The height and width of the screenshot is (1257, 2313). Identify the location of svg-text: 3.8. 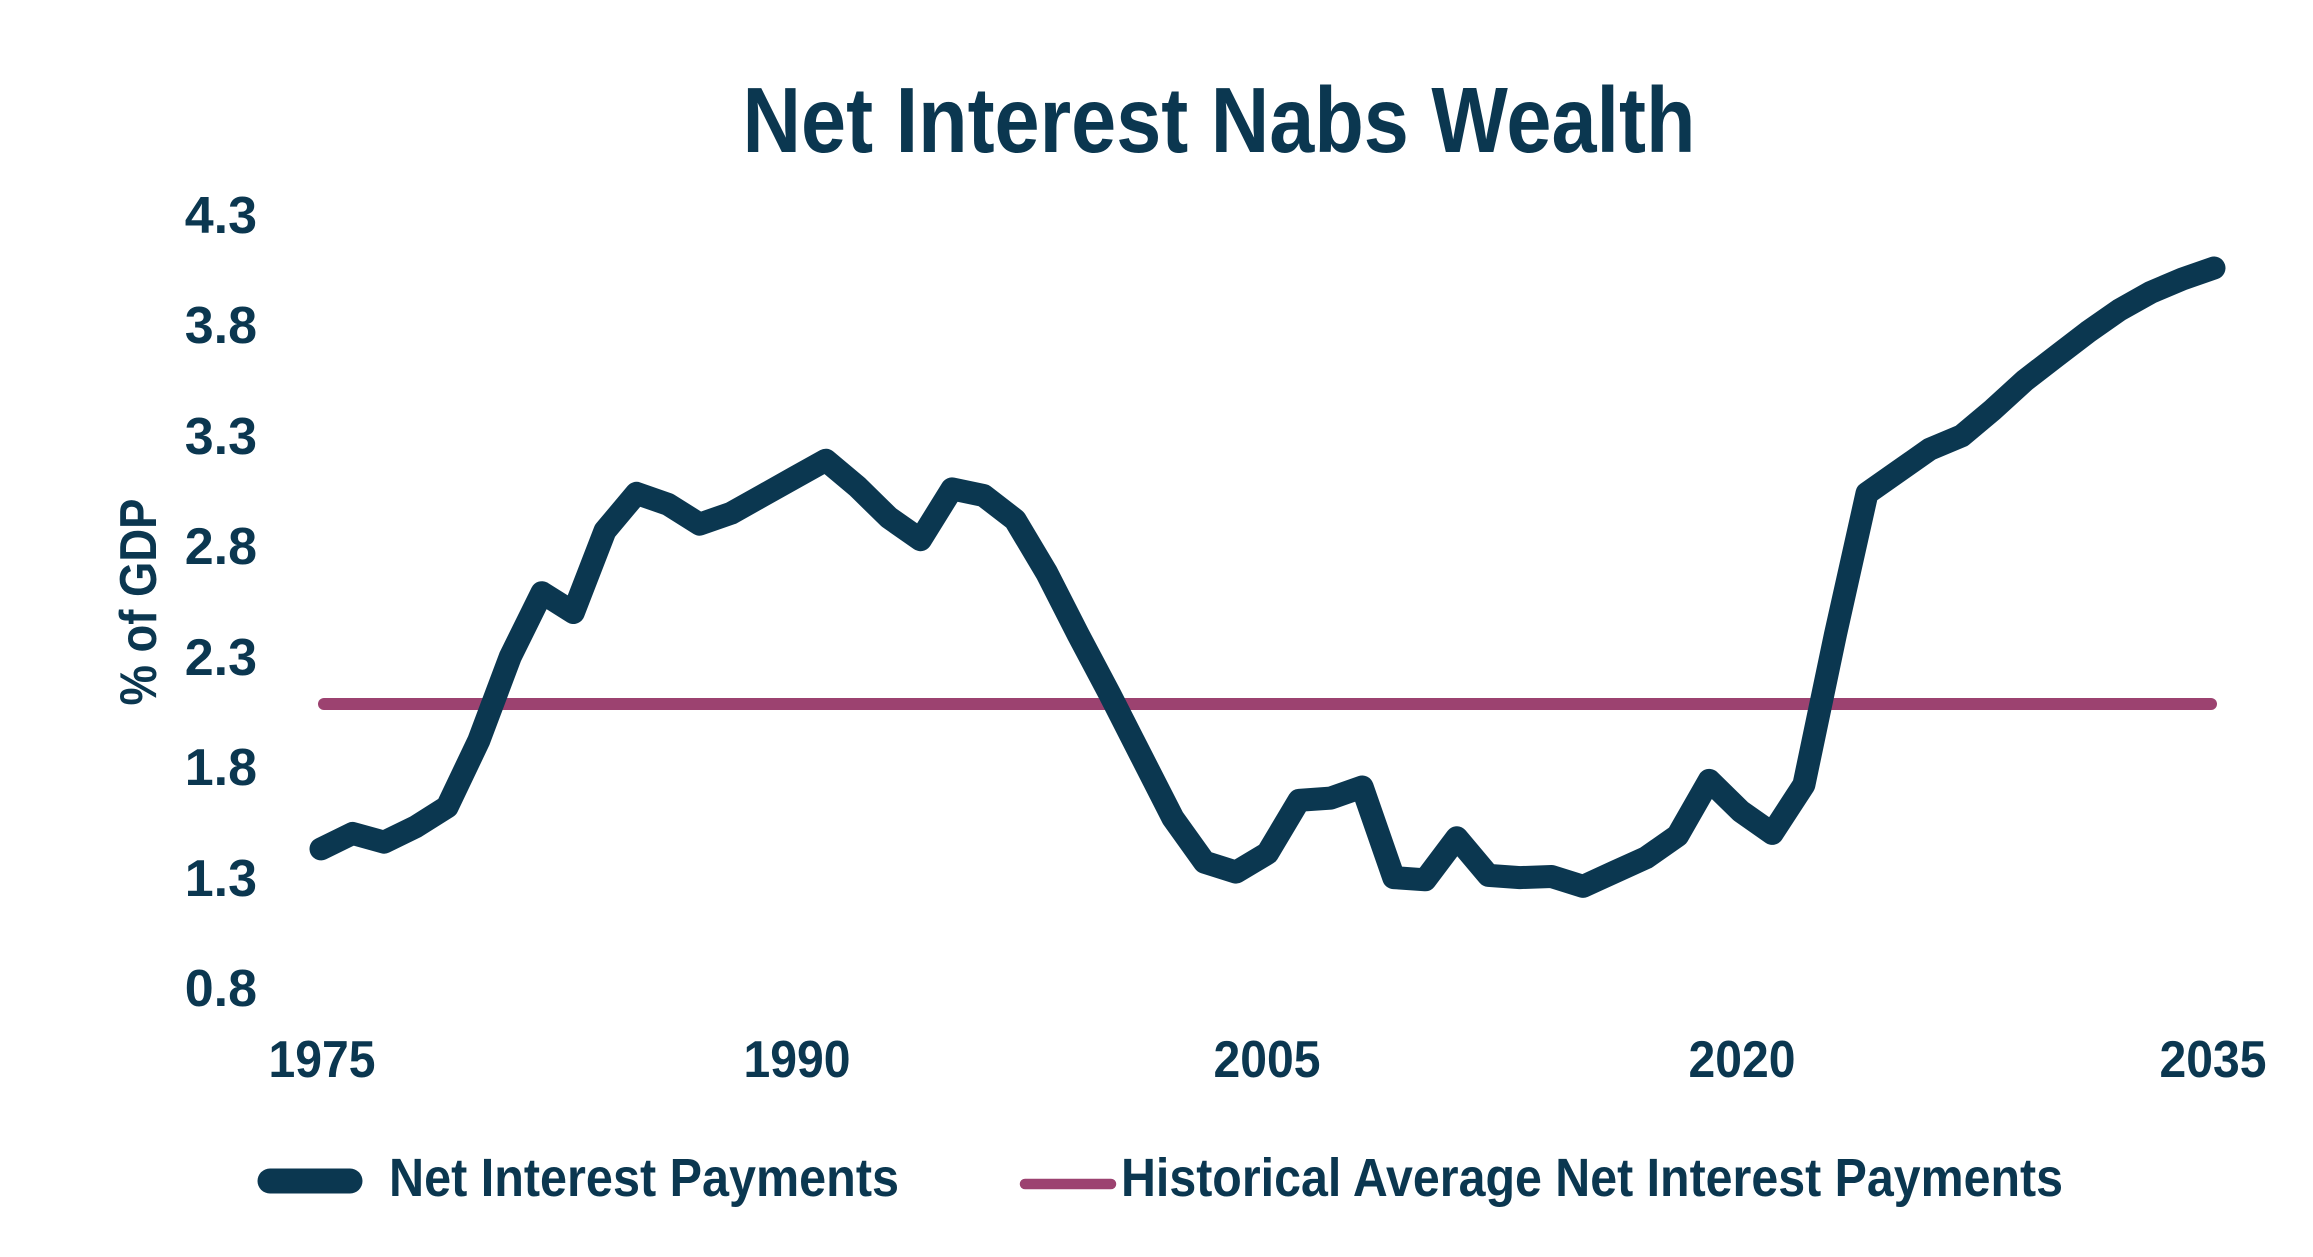
(221, 326).